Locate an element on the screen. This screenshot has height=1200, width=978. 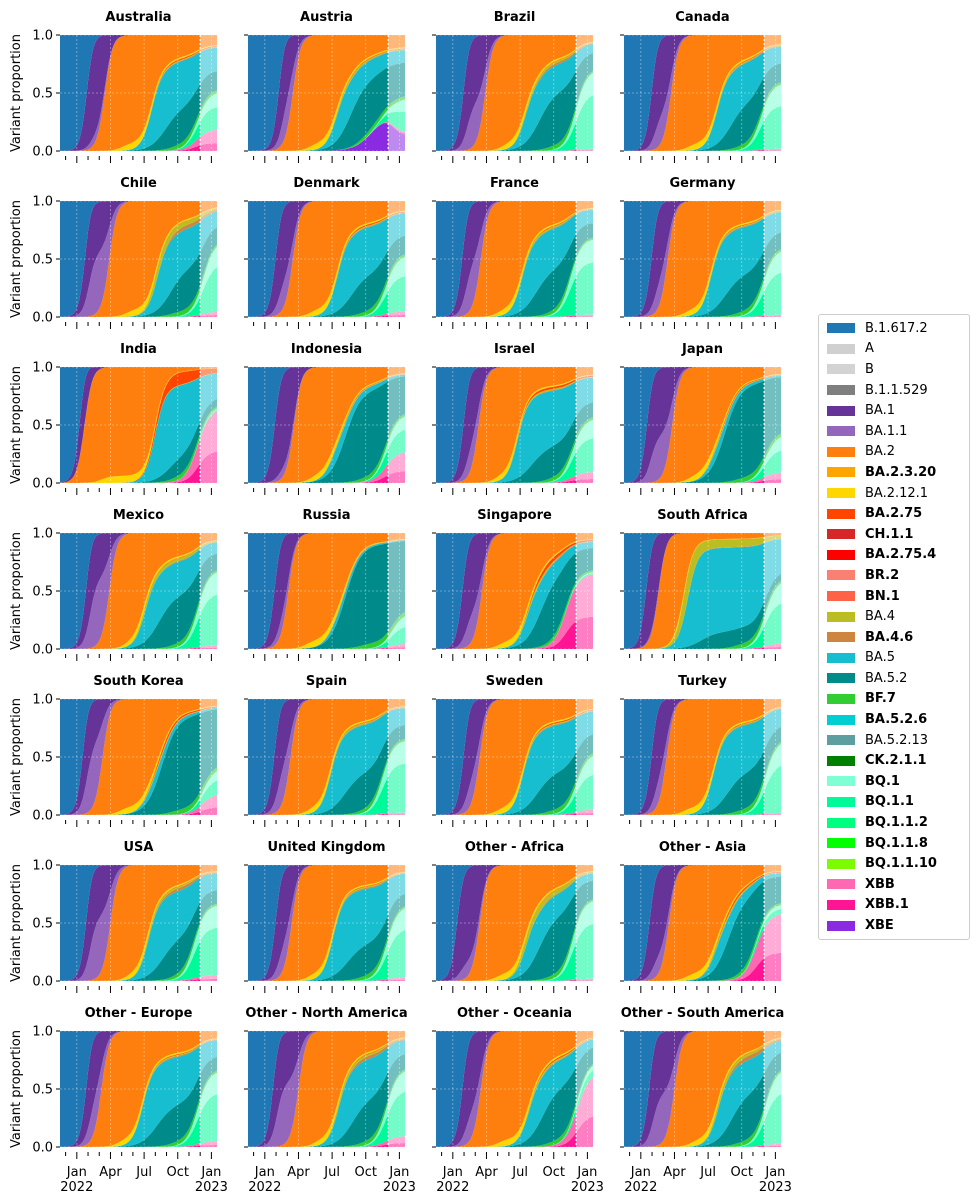
legend-item: BA.2.12.1 is located at coordinates (894, 493).